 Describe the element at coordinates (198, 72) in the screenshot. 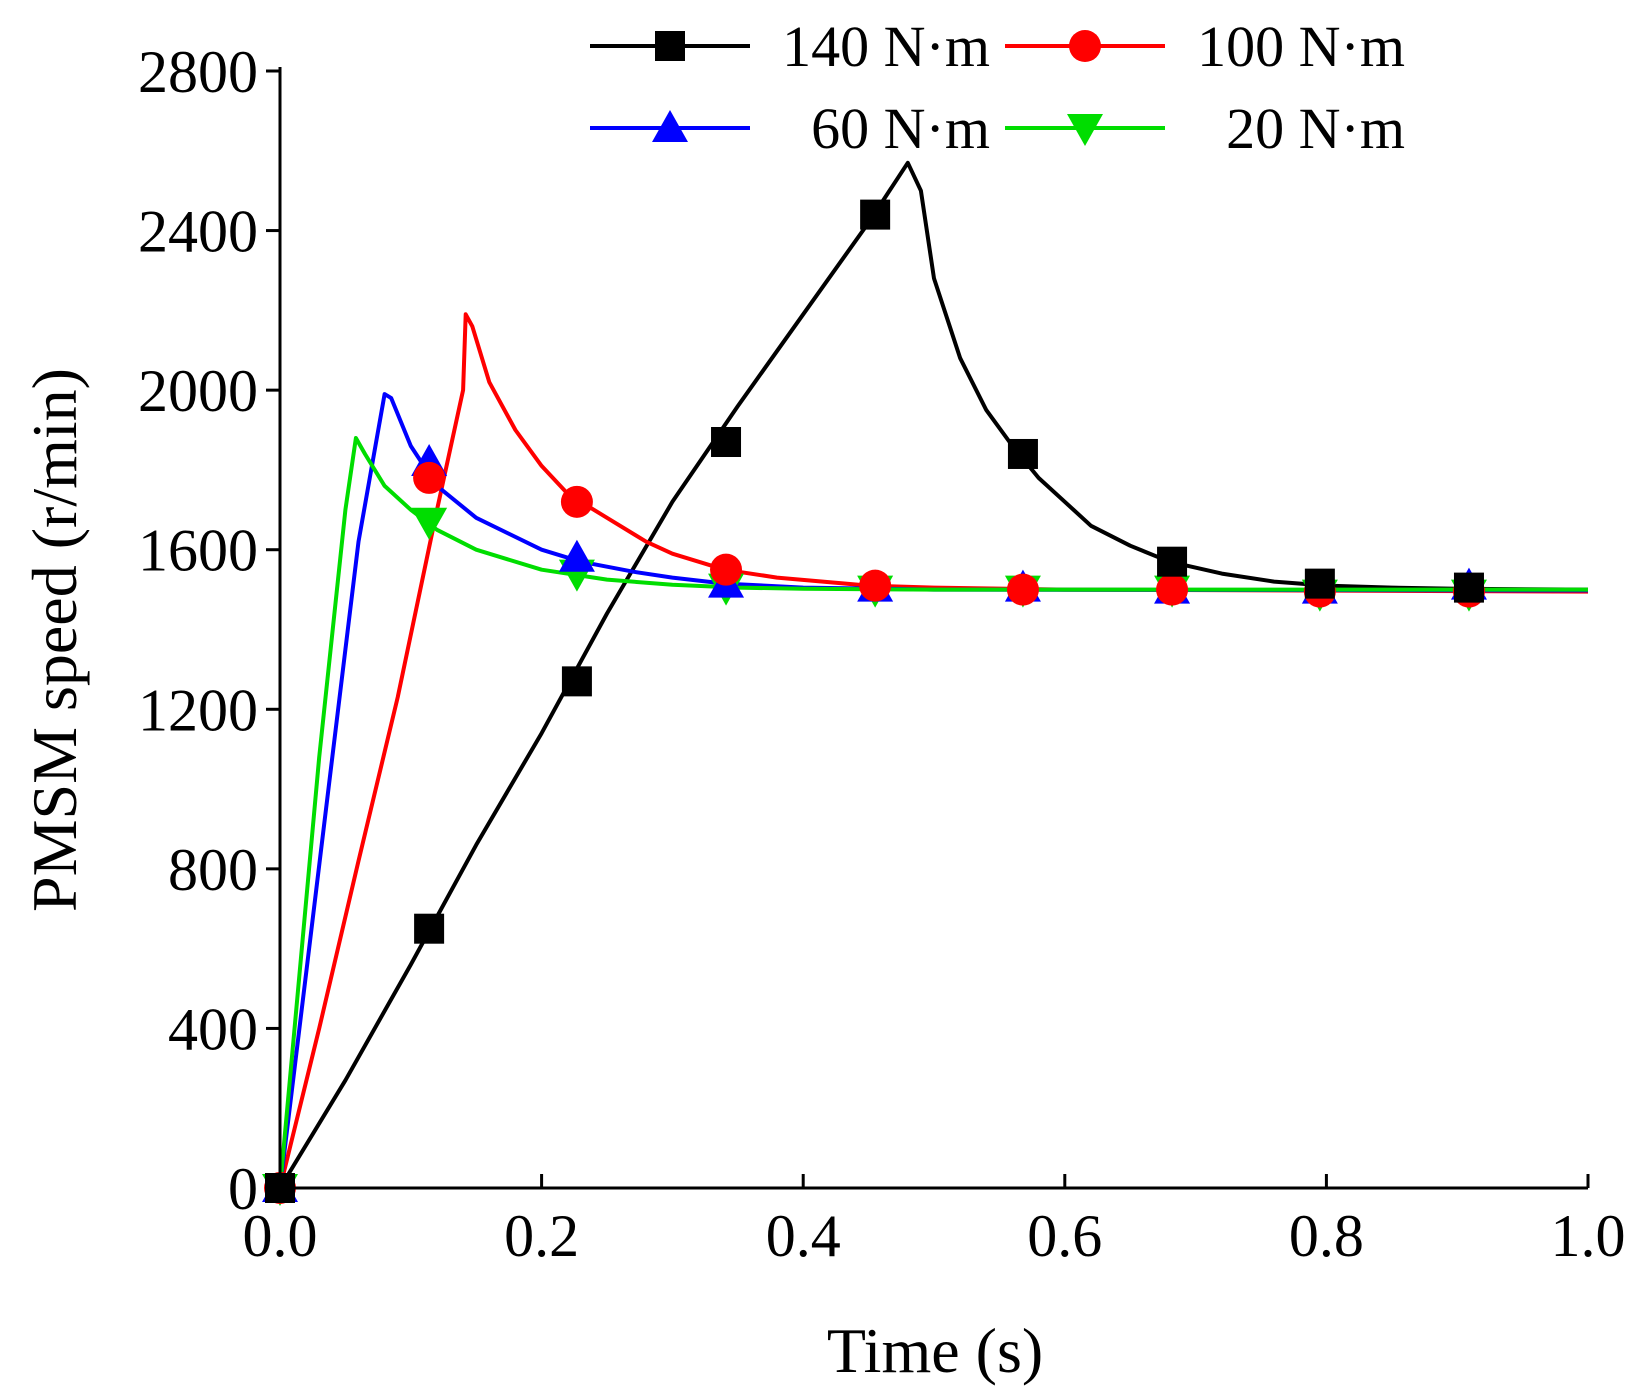

I see `y-tick-label-7: 2800` at that location.